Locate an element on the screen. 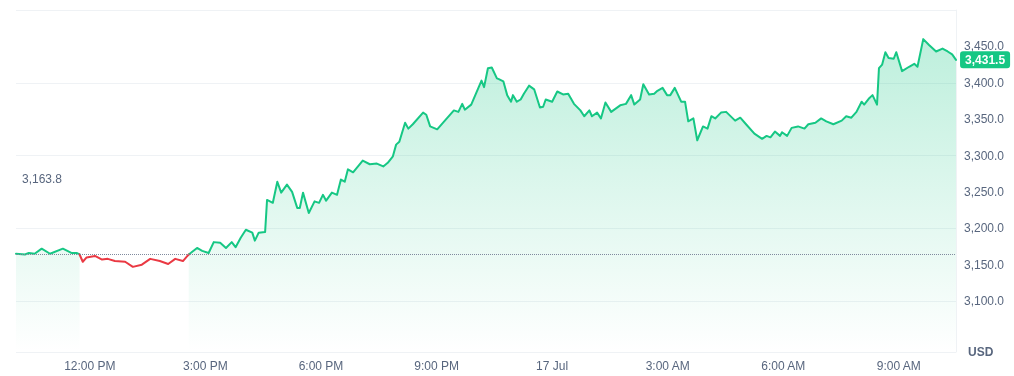 This screenshot has height=376, width=1014. y-tick-label: 3,450.0 is located at coordinates (984, 46).